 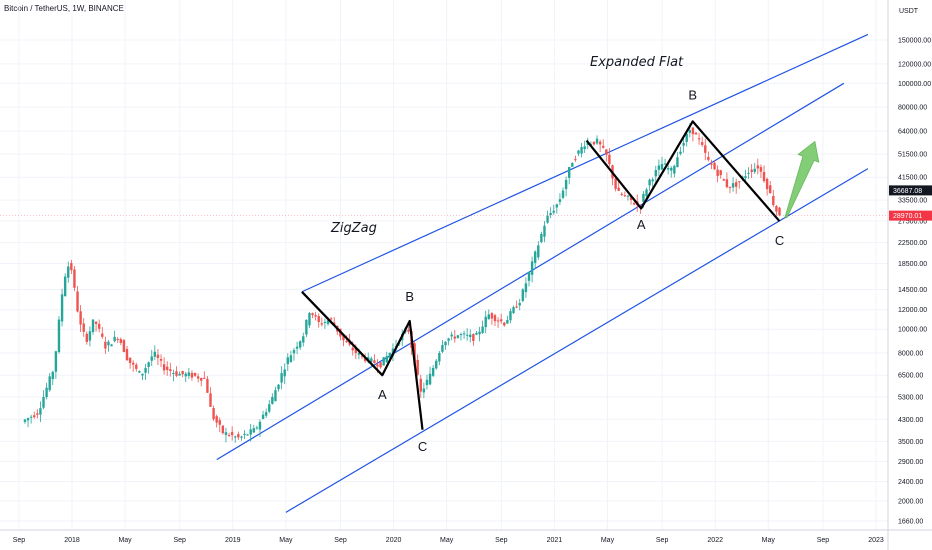 What do you see at coordinates (641, 224) in the screenshot?
I see `wave-label-a-flat: A` at bounding box center [641, 224].